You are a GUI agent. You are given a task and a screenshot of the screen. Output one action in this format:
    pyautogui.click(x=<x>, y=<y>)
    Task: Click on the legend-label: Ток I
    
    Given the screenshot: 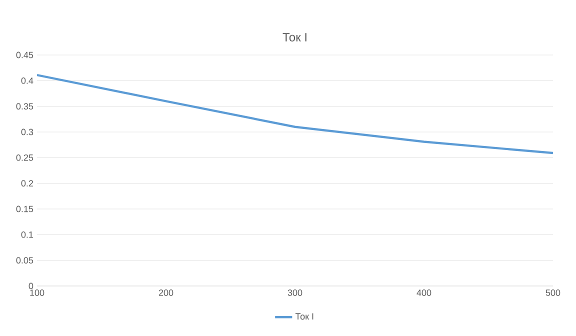 What is the action you would take?
    pyautogui.click(x=304, y=316)
    